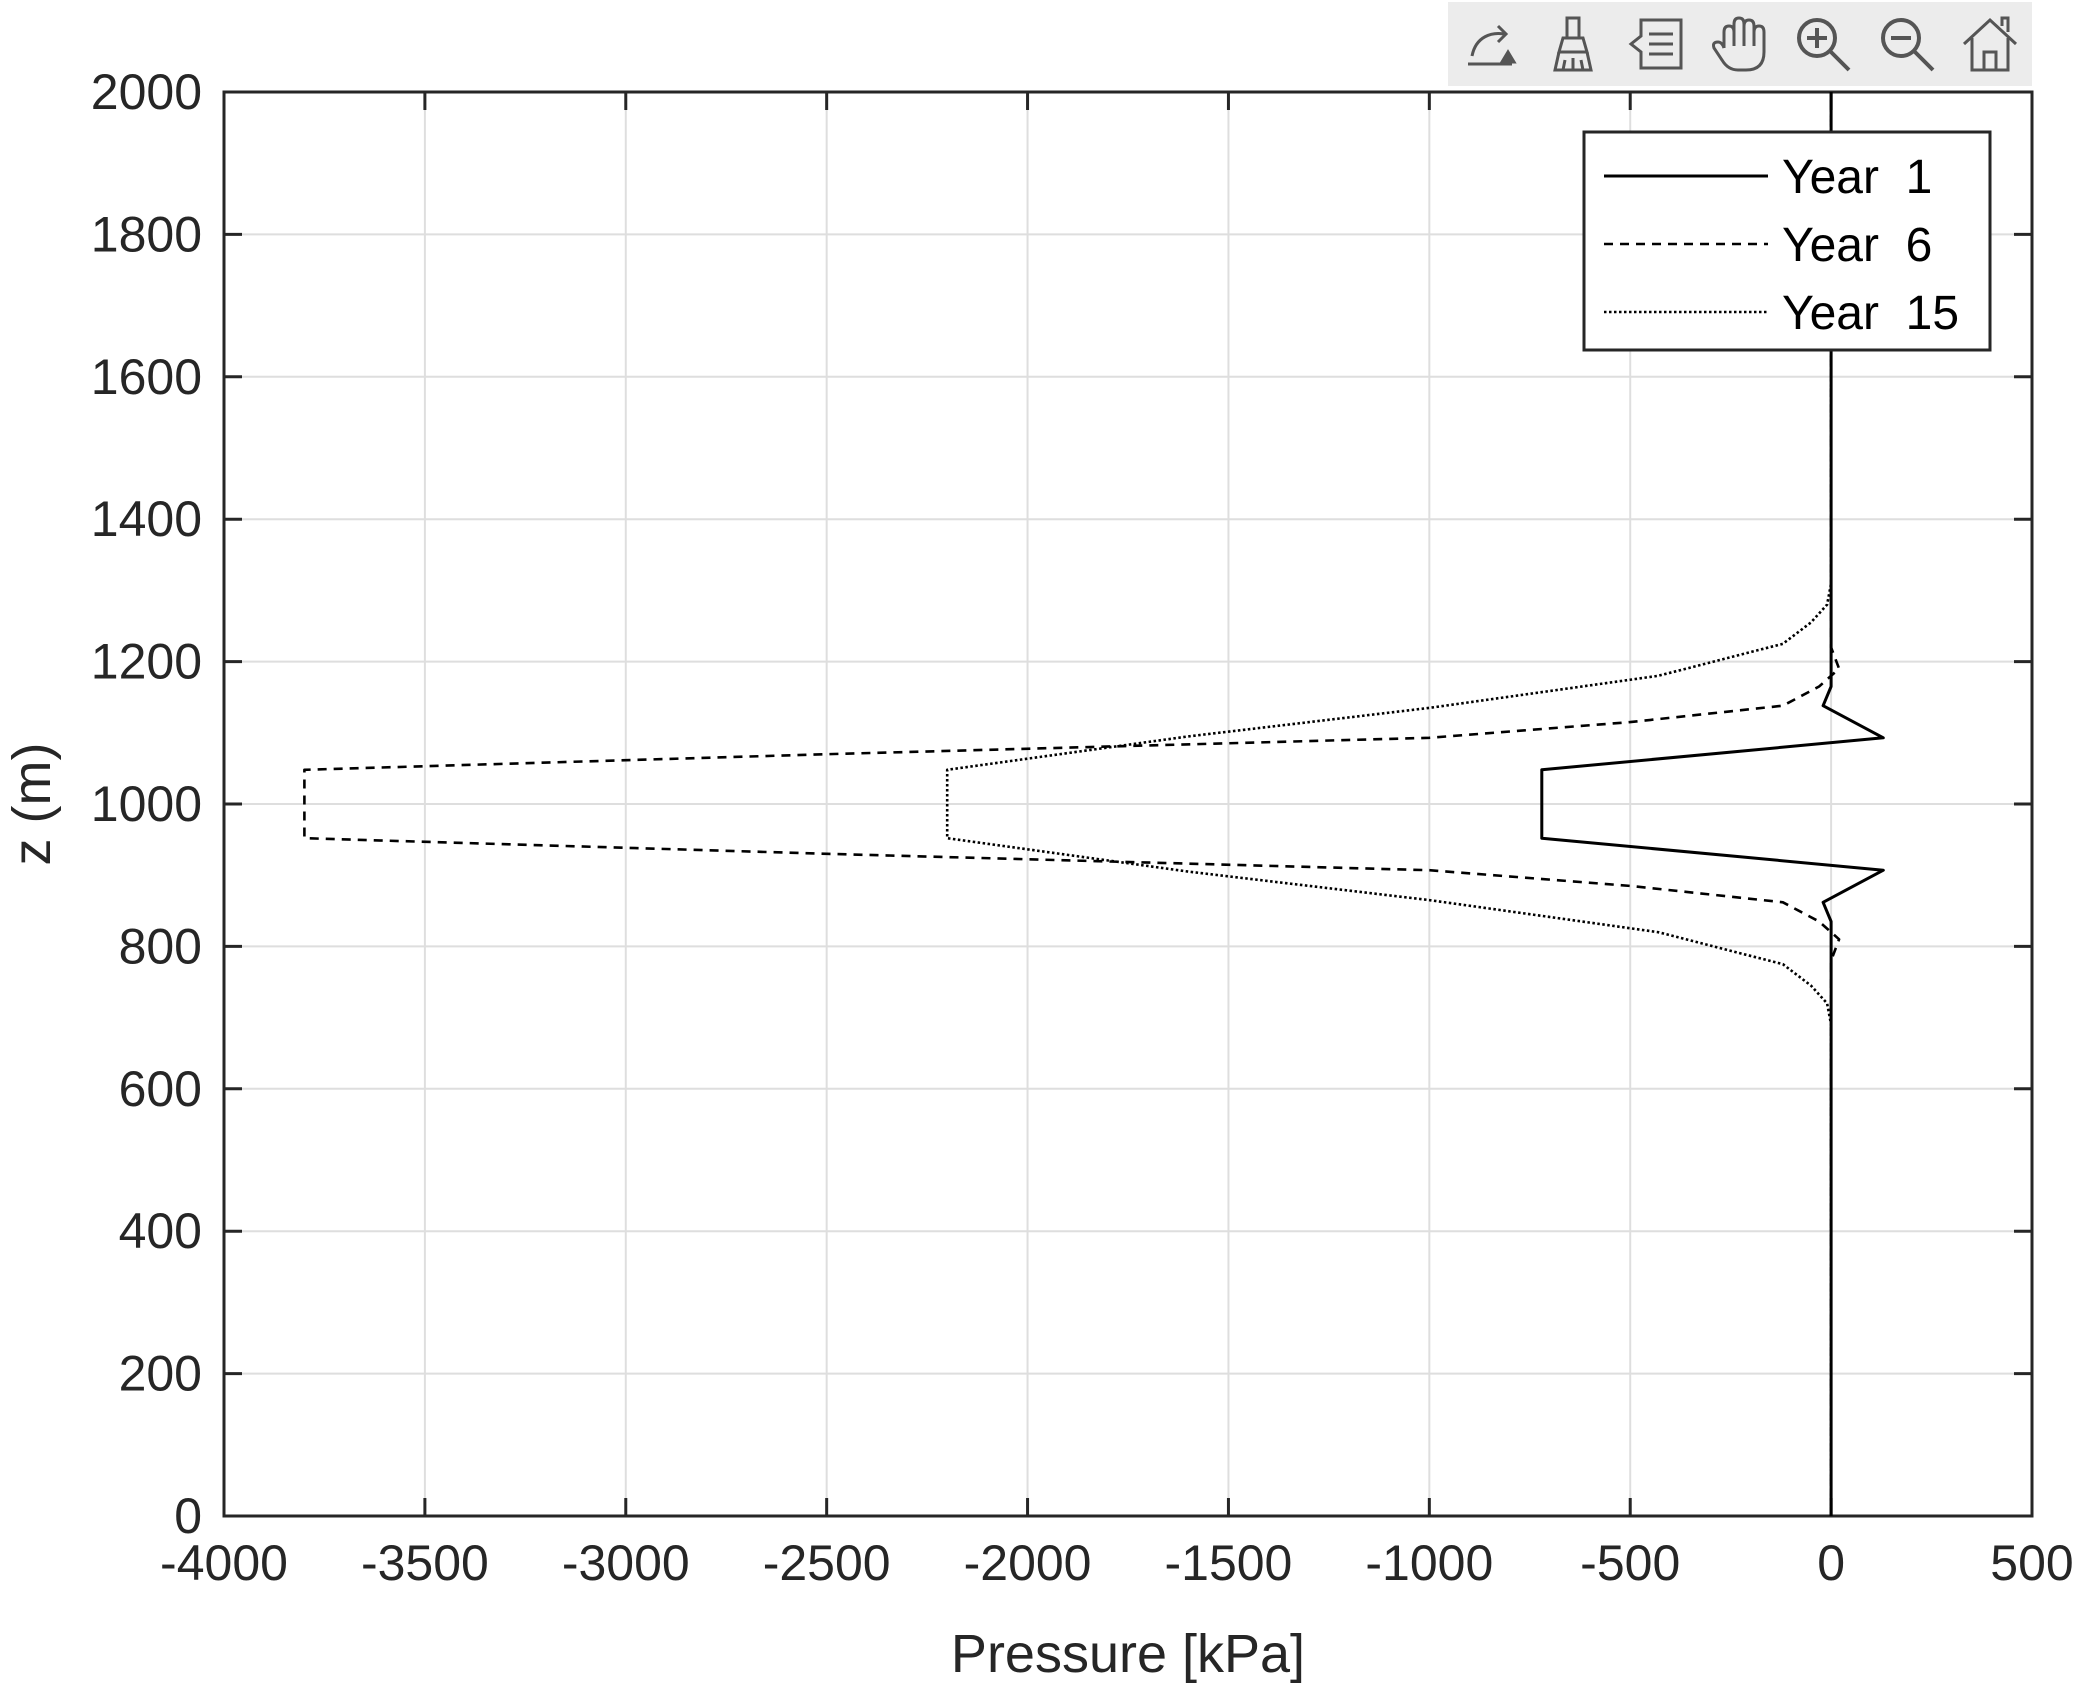 The image size is (2078, 1690). I want to click on legend-box, so click(1787, 241).